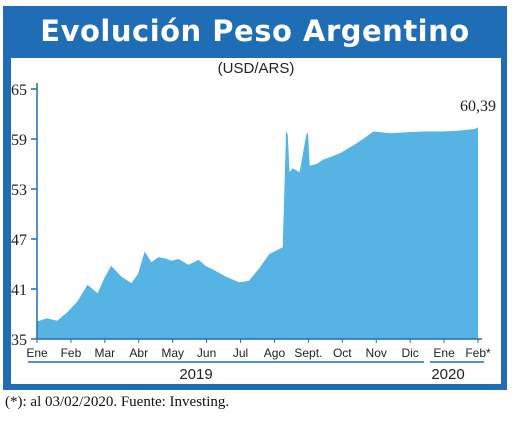 The width and height of the screenshot is (520, 422). I want to click on x-tick-label-7: Ago, so click(275, 353).